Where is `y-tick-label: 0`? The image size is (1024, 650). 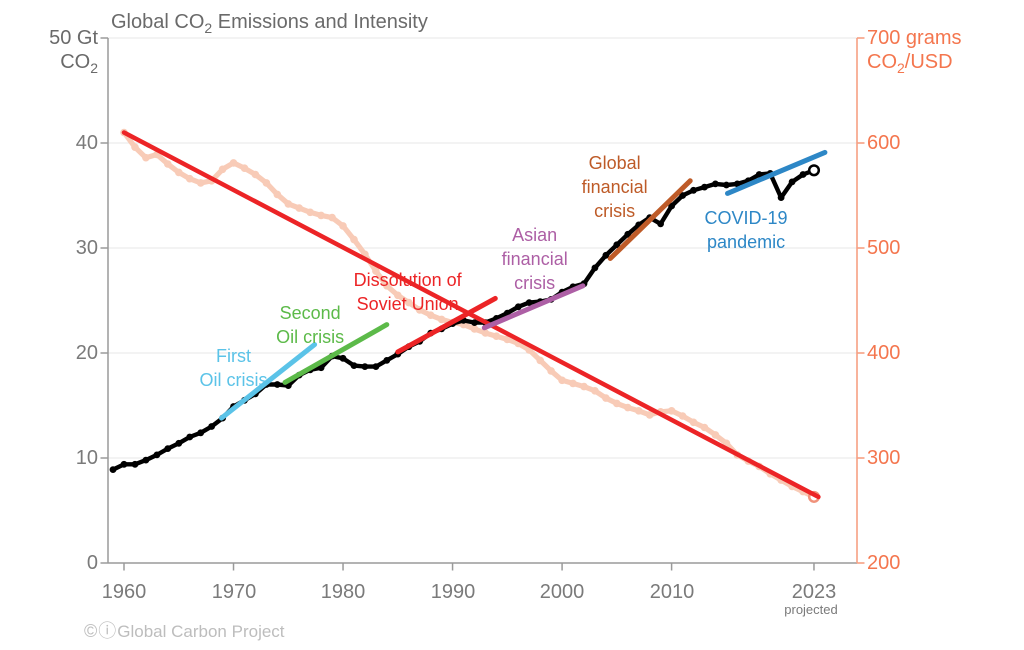
y-tick-label: 0 is located at coordinates (92, 563).